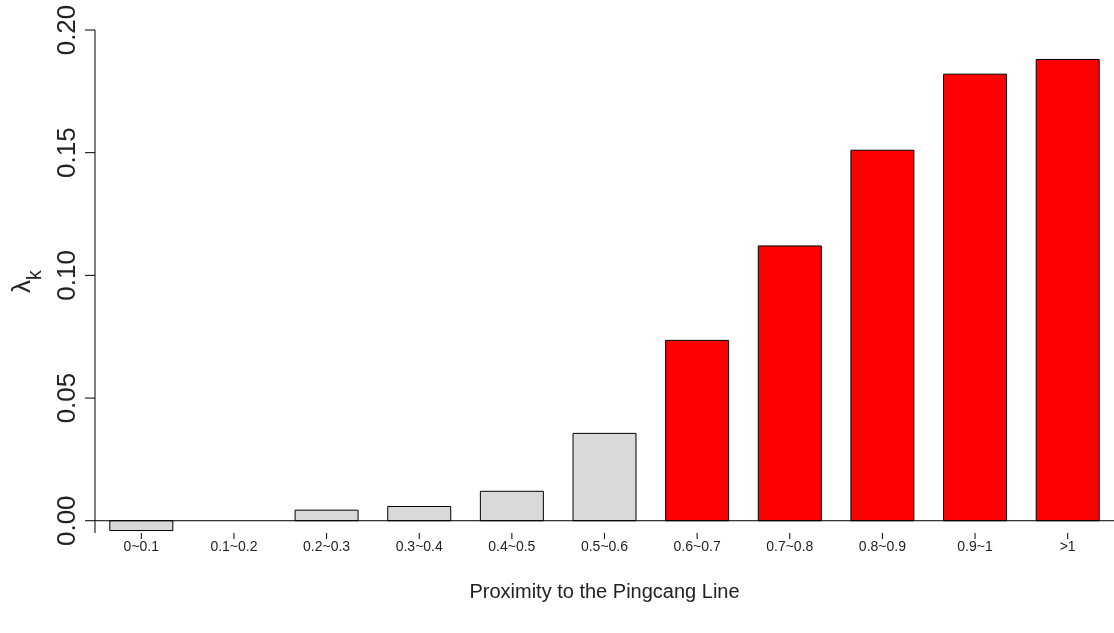 The height and width of the screenshot is (633, 1114). I want to click on x-tick-label: 0.7~0.8, so click(790, 545).